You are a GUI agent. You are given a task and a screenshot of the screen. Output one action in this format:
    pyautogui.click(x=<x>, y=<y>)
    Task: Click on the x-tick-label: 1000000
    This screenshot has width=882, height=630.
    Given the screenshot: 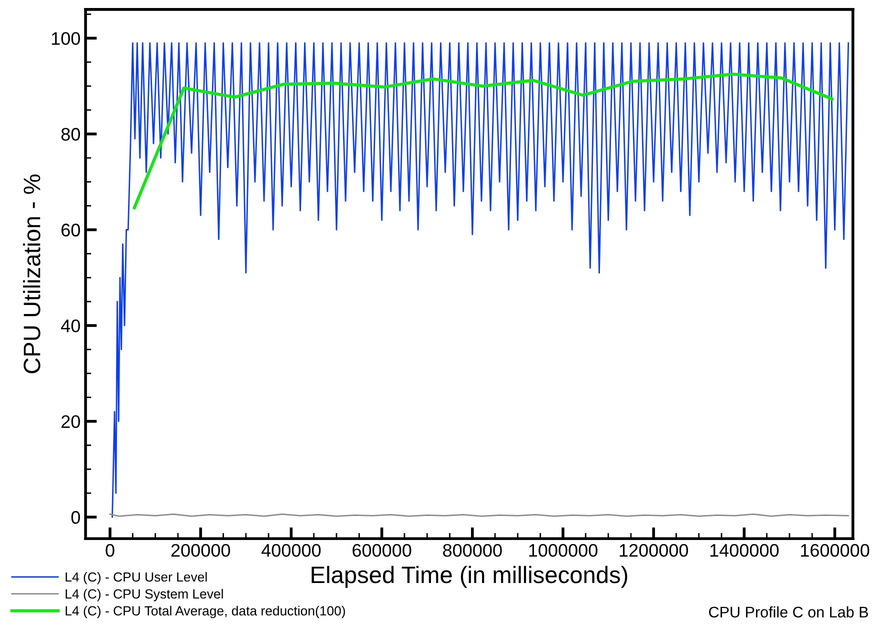 What is the action you would take?
    pyautogui.click(x=563, y=550)
    